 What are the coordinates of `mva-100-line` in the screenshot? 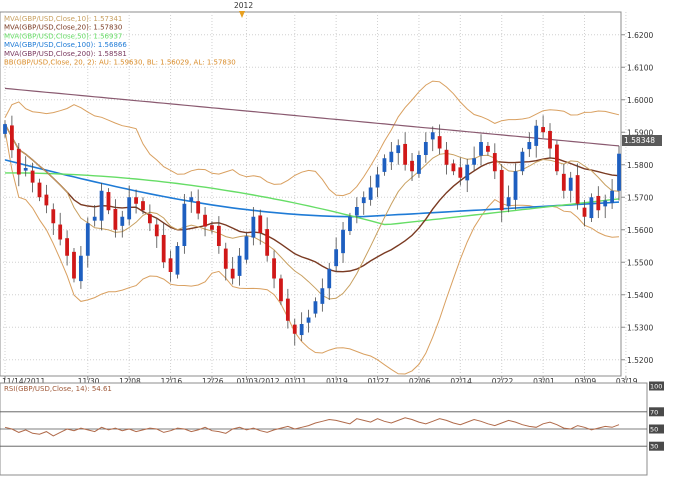 It's located at (312, 188).